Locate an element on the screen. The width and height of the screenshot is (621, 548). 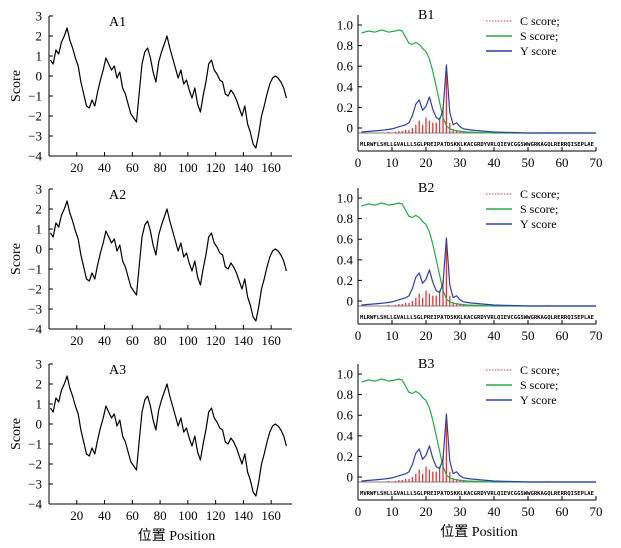
b2-y-score-line is located at coordinates (478, 272).